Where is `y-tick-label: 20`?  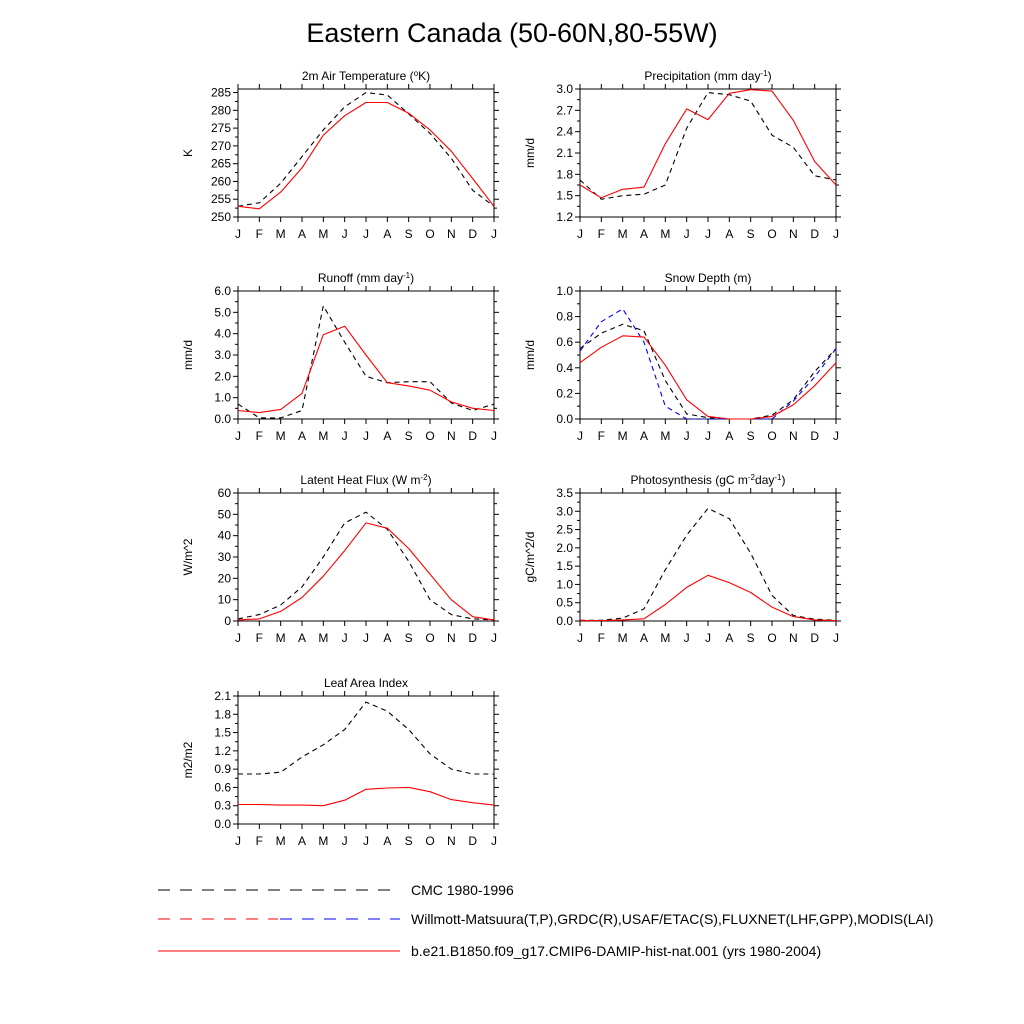
y-tick-label: 20 is located at coordinates (225, 578).